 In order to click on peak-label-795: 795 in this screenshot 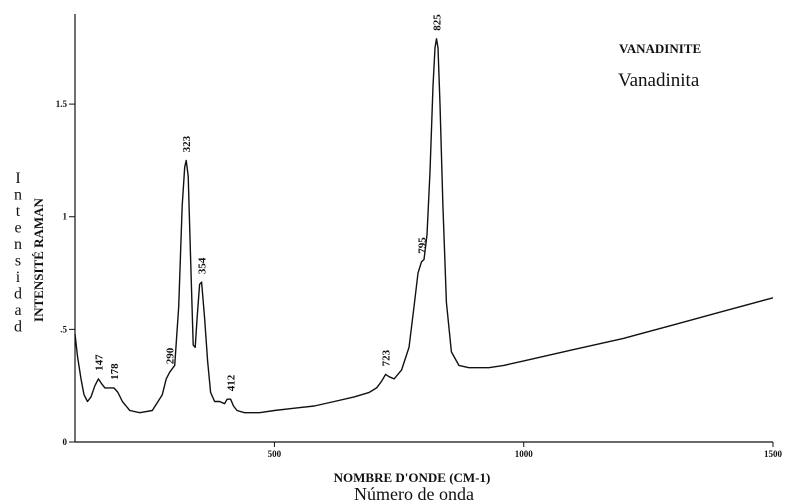, I will do `click(423, 245)`.